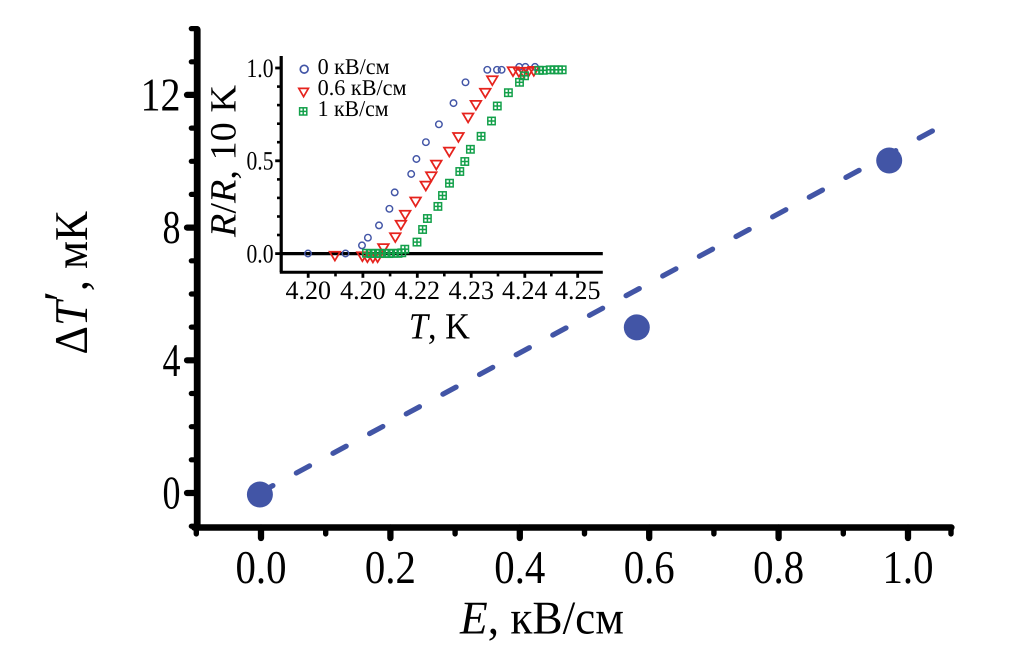  Describe the element at coordinates (353, 108) in the screenshot. I see `svg-text: 1 кВ/см` at that location.